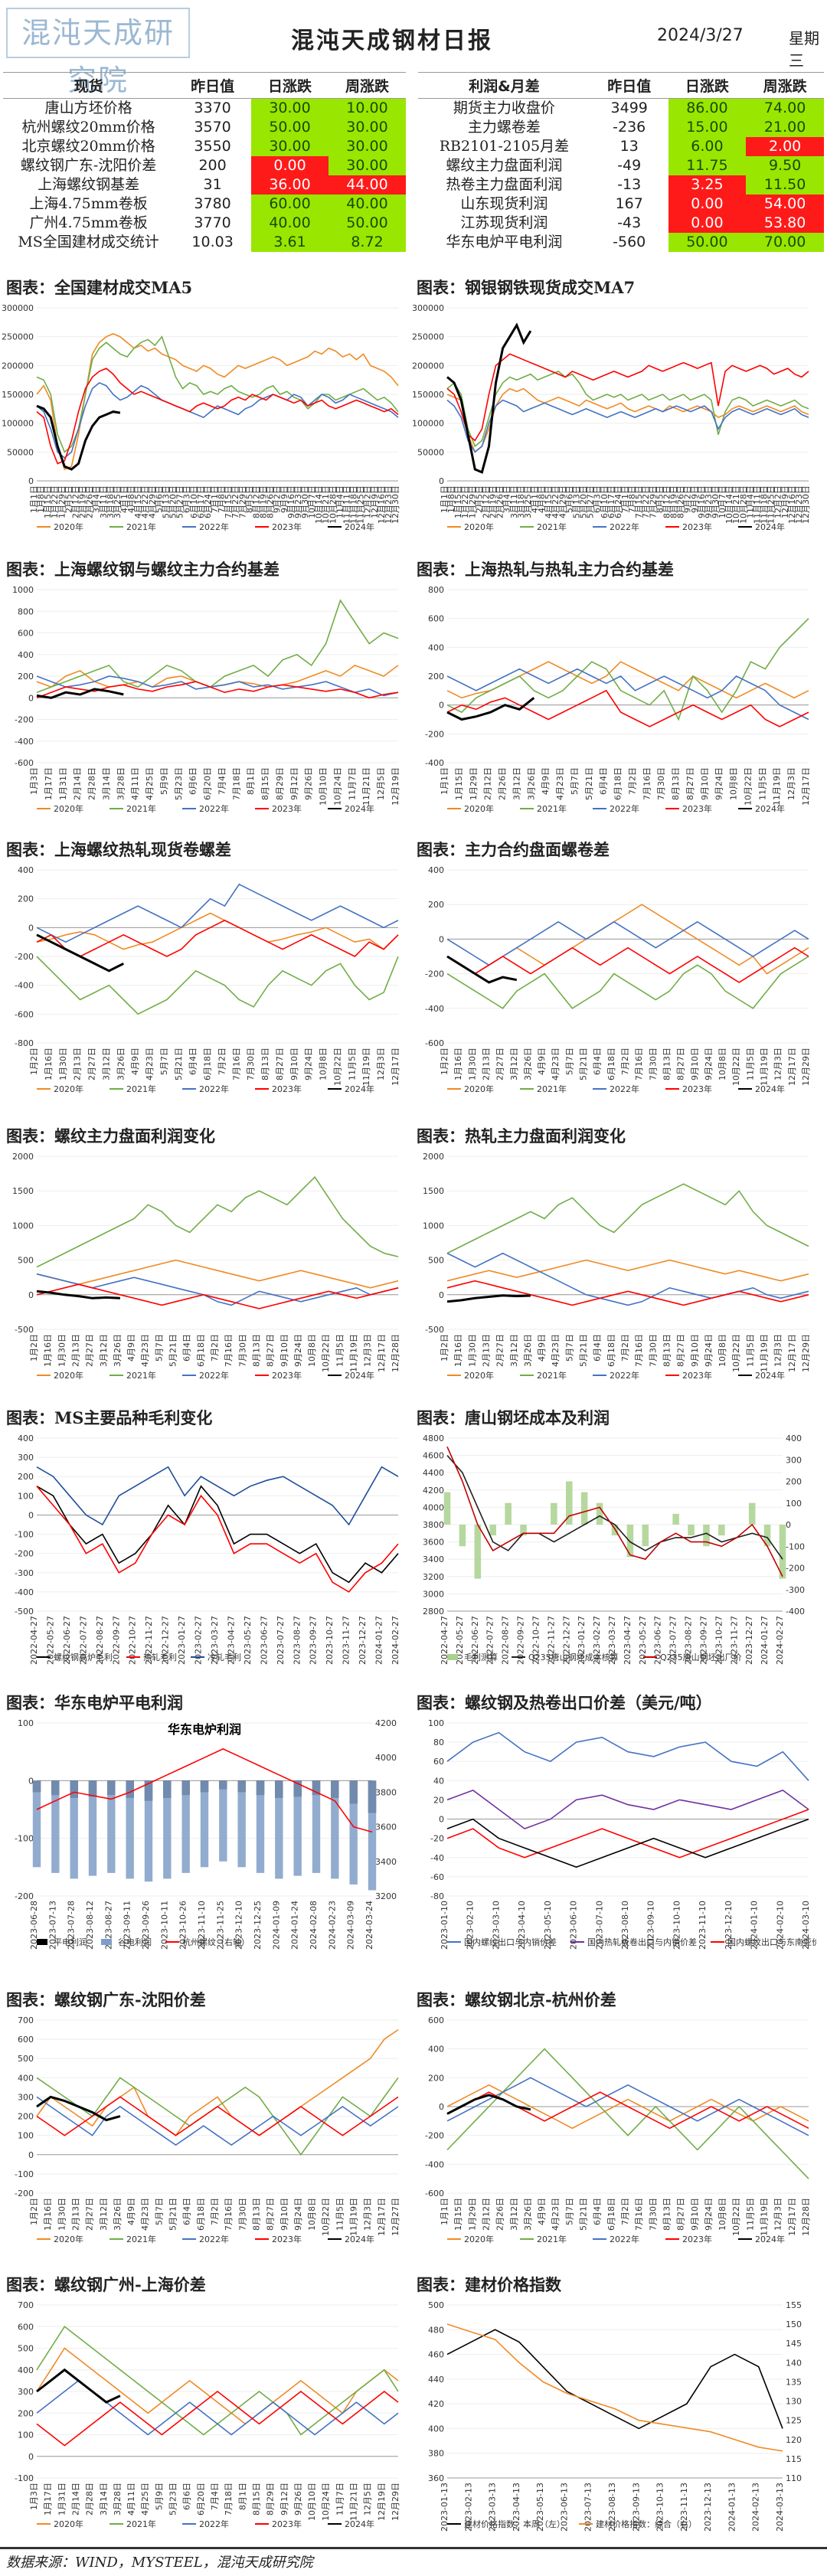 This screenshot has width=827, height=2576. I want to click on x-tick-label: 5月13日, so click(166, 501).